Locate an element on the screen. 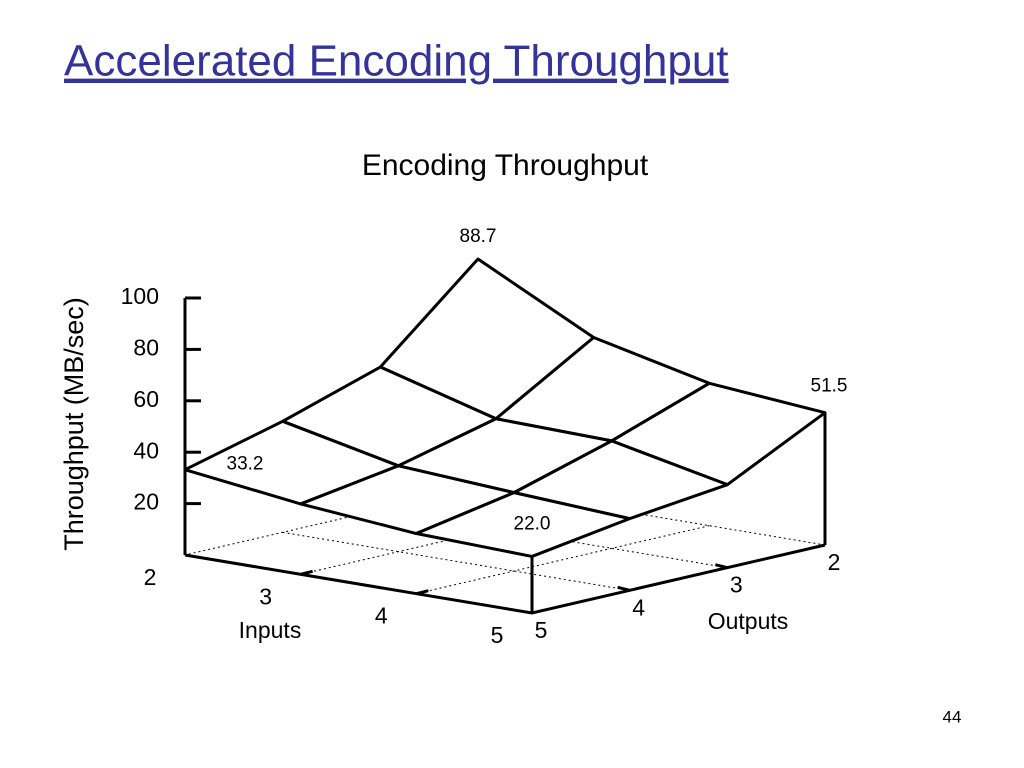 The height and width of the screenshot is (768, 1024). slide-title: Accelerated Encoding Throughput is located at coordinates (396, 61).